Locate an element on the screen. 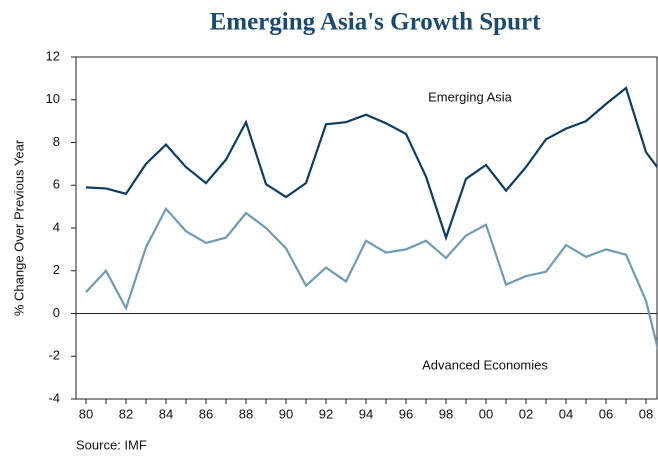  series-label: Advanced Economies is located at coordinates (485, 364).